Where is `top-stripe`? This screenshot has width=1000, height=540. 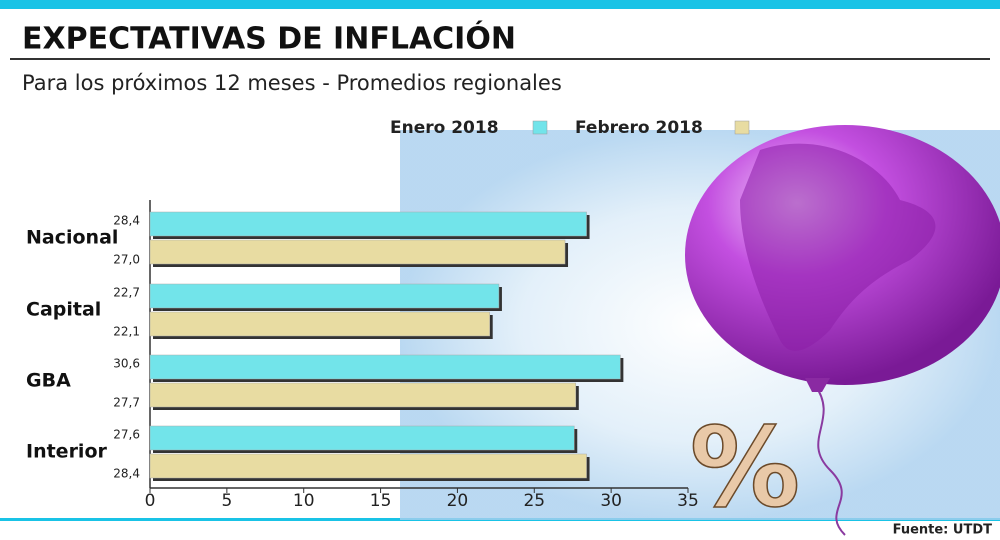
top-stripe is located at coordinates (500, 4).